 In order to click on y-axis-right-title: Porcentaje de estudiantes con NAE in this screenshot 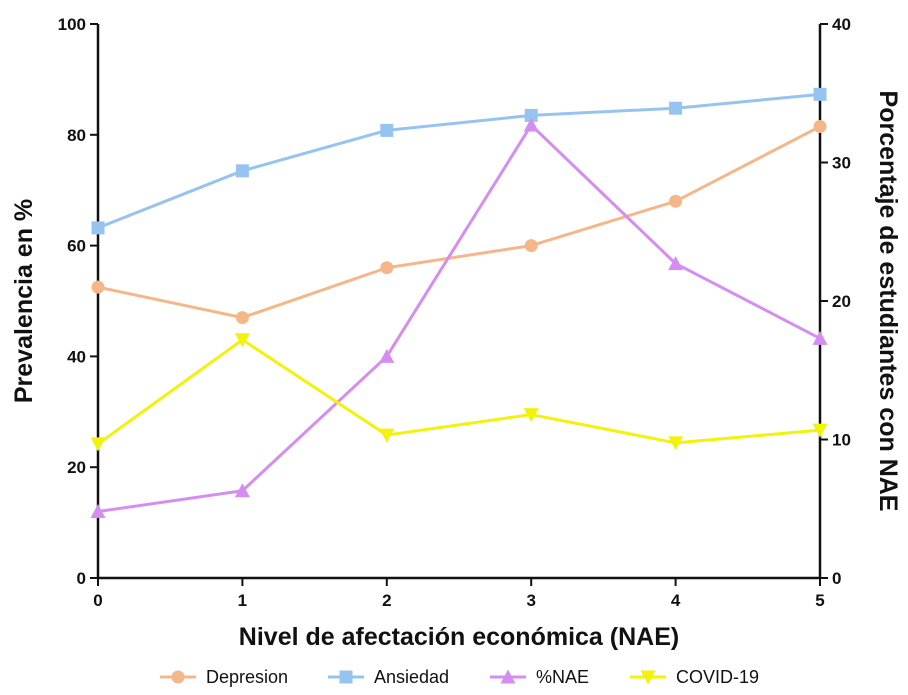, I will do `click(888, 301)`.